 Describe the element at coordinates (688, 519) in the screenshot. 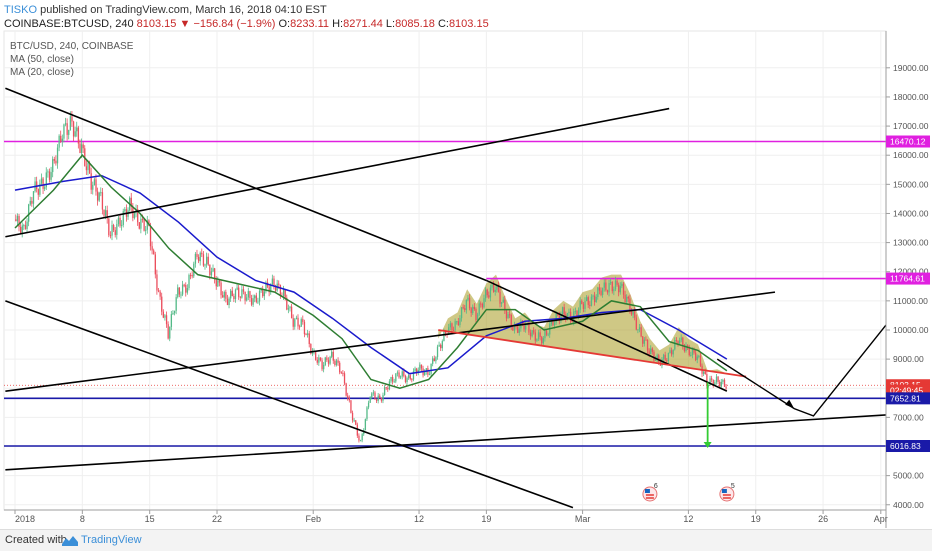

I see `x-tick-label-8: 12` at that location.